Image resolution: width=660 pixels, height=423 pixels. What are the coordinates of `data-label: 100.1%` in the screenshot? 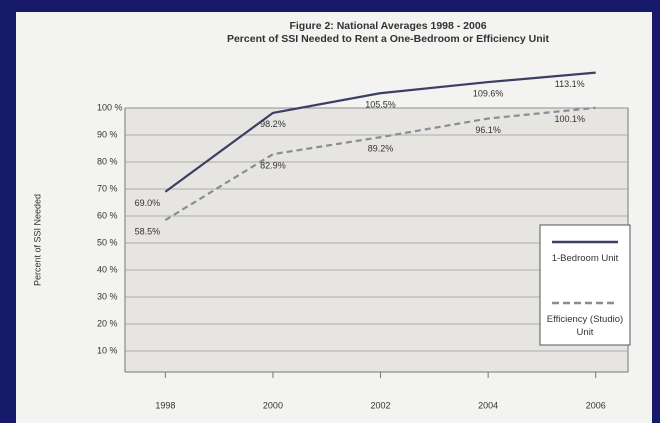 It's located at (569, 119).